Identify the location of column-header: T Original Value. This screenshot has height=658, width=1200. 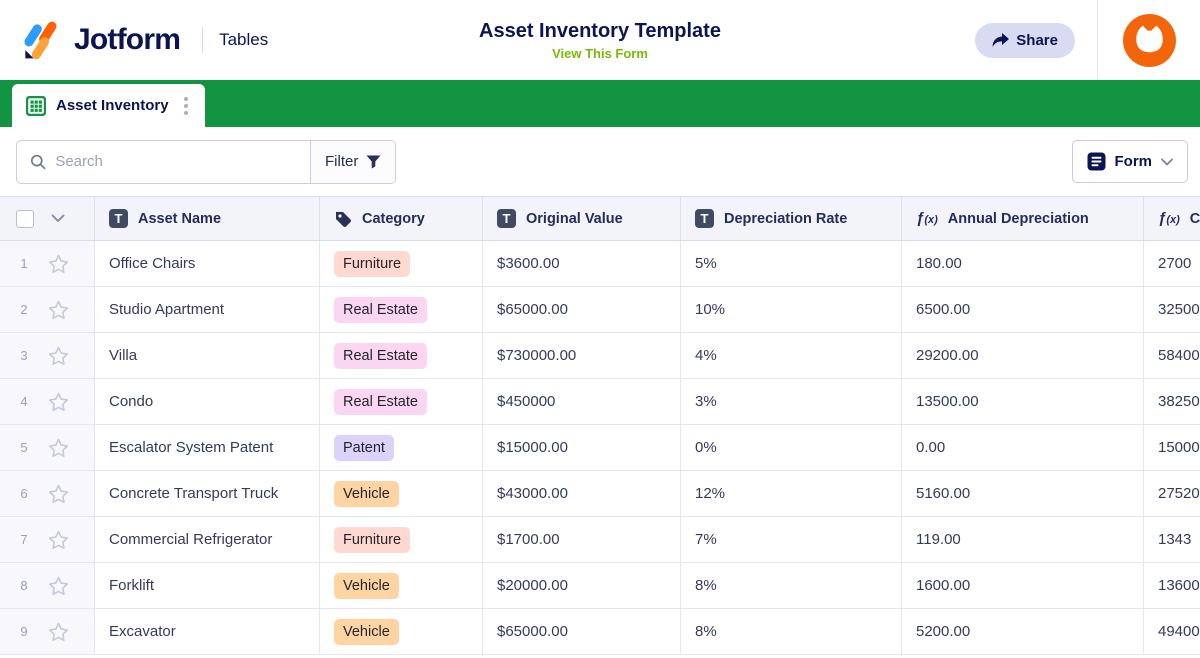
(582, 218).